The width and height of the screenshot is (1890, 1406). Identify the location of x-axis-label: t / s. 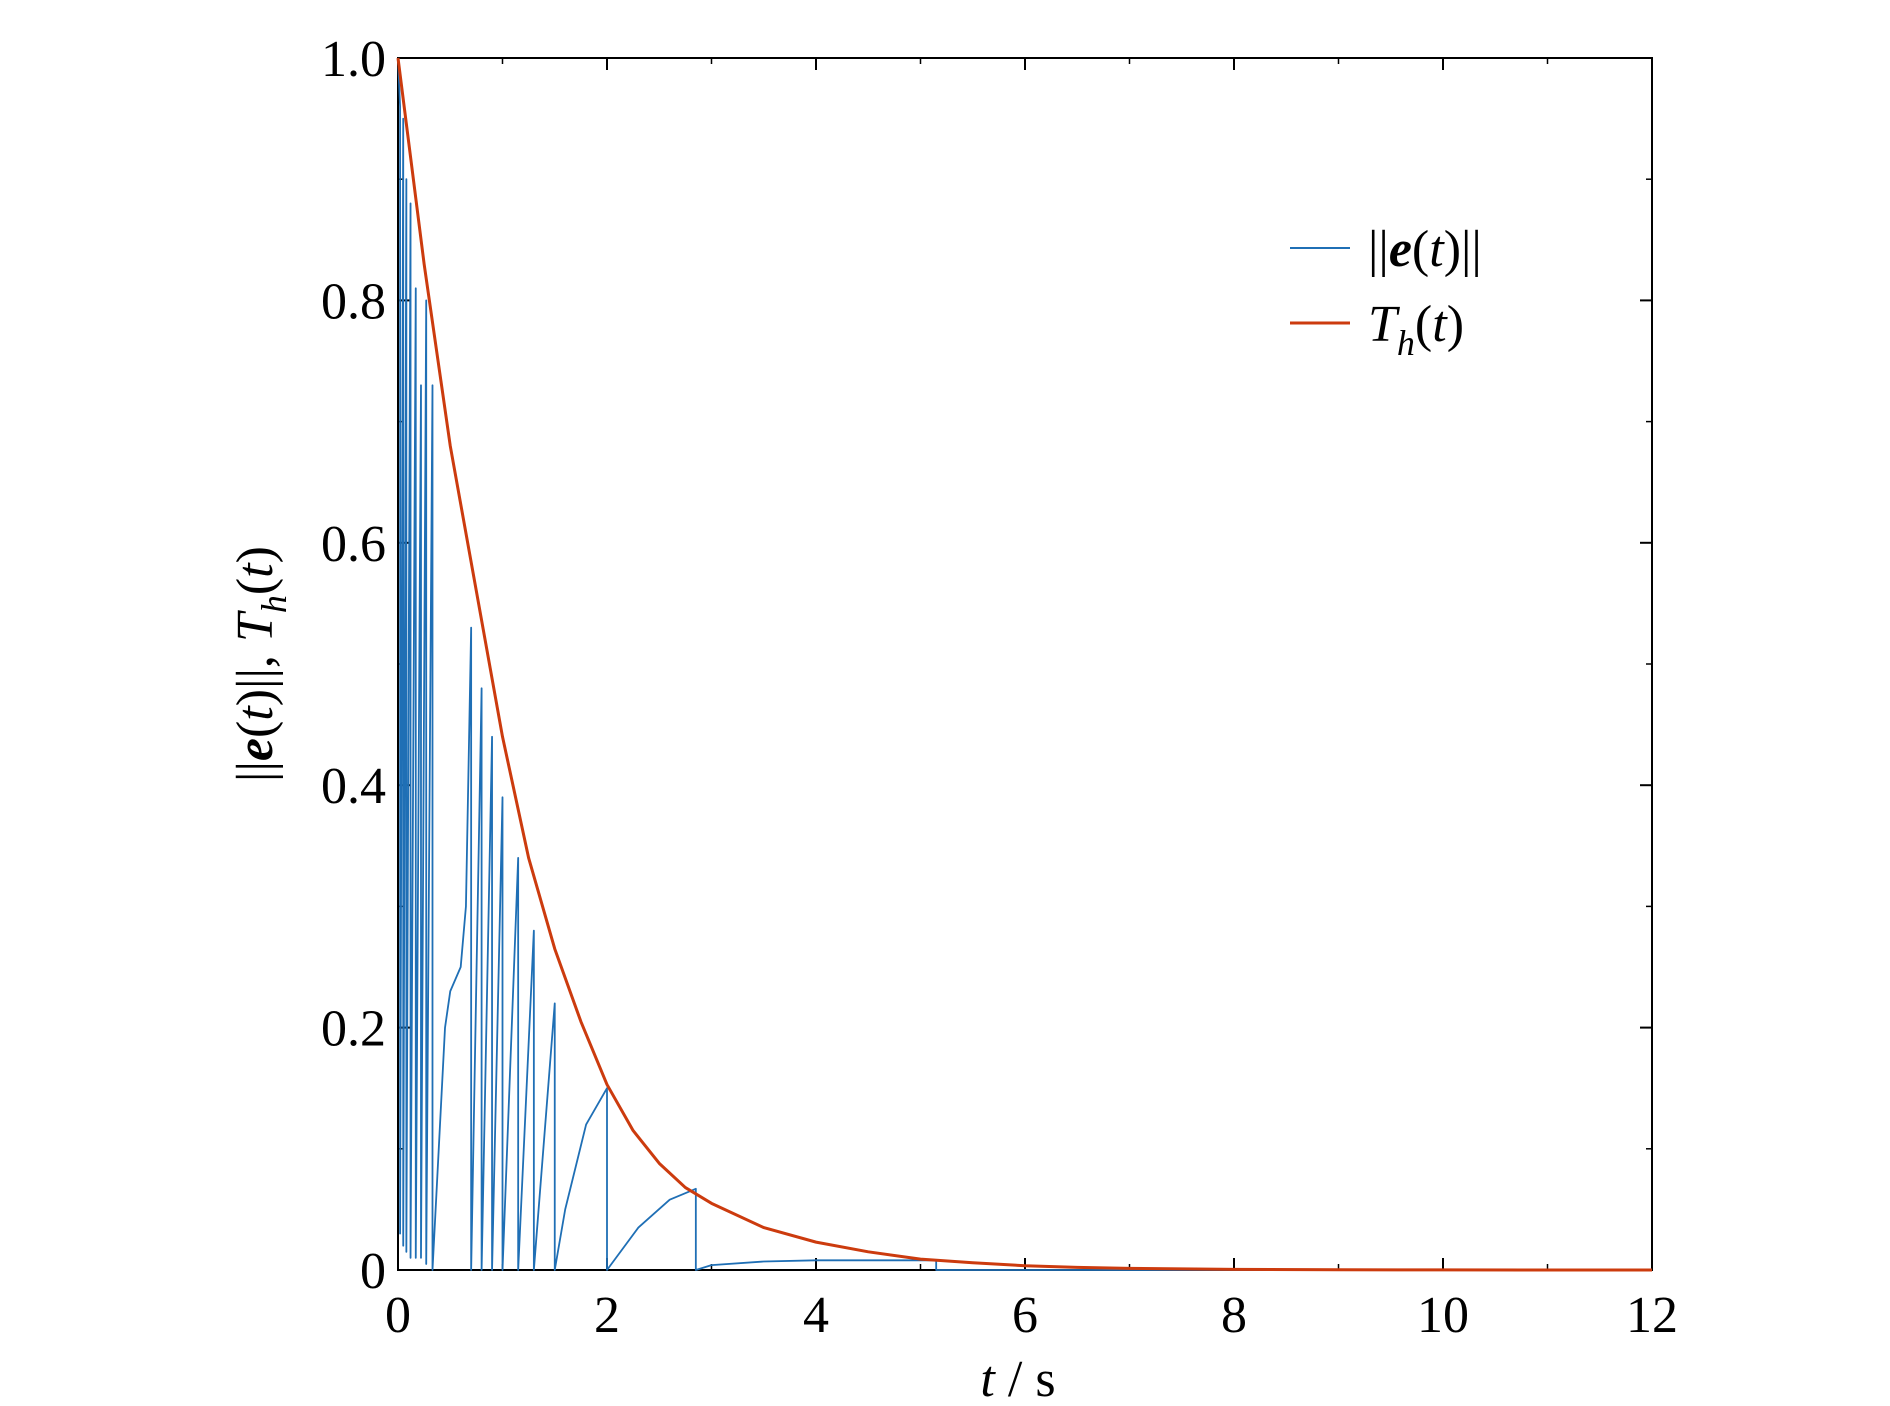
(1017, 1378).